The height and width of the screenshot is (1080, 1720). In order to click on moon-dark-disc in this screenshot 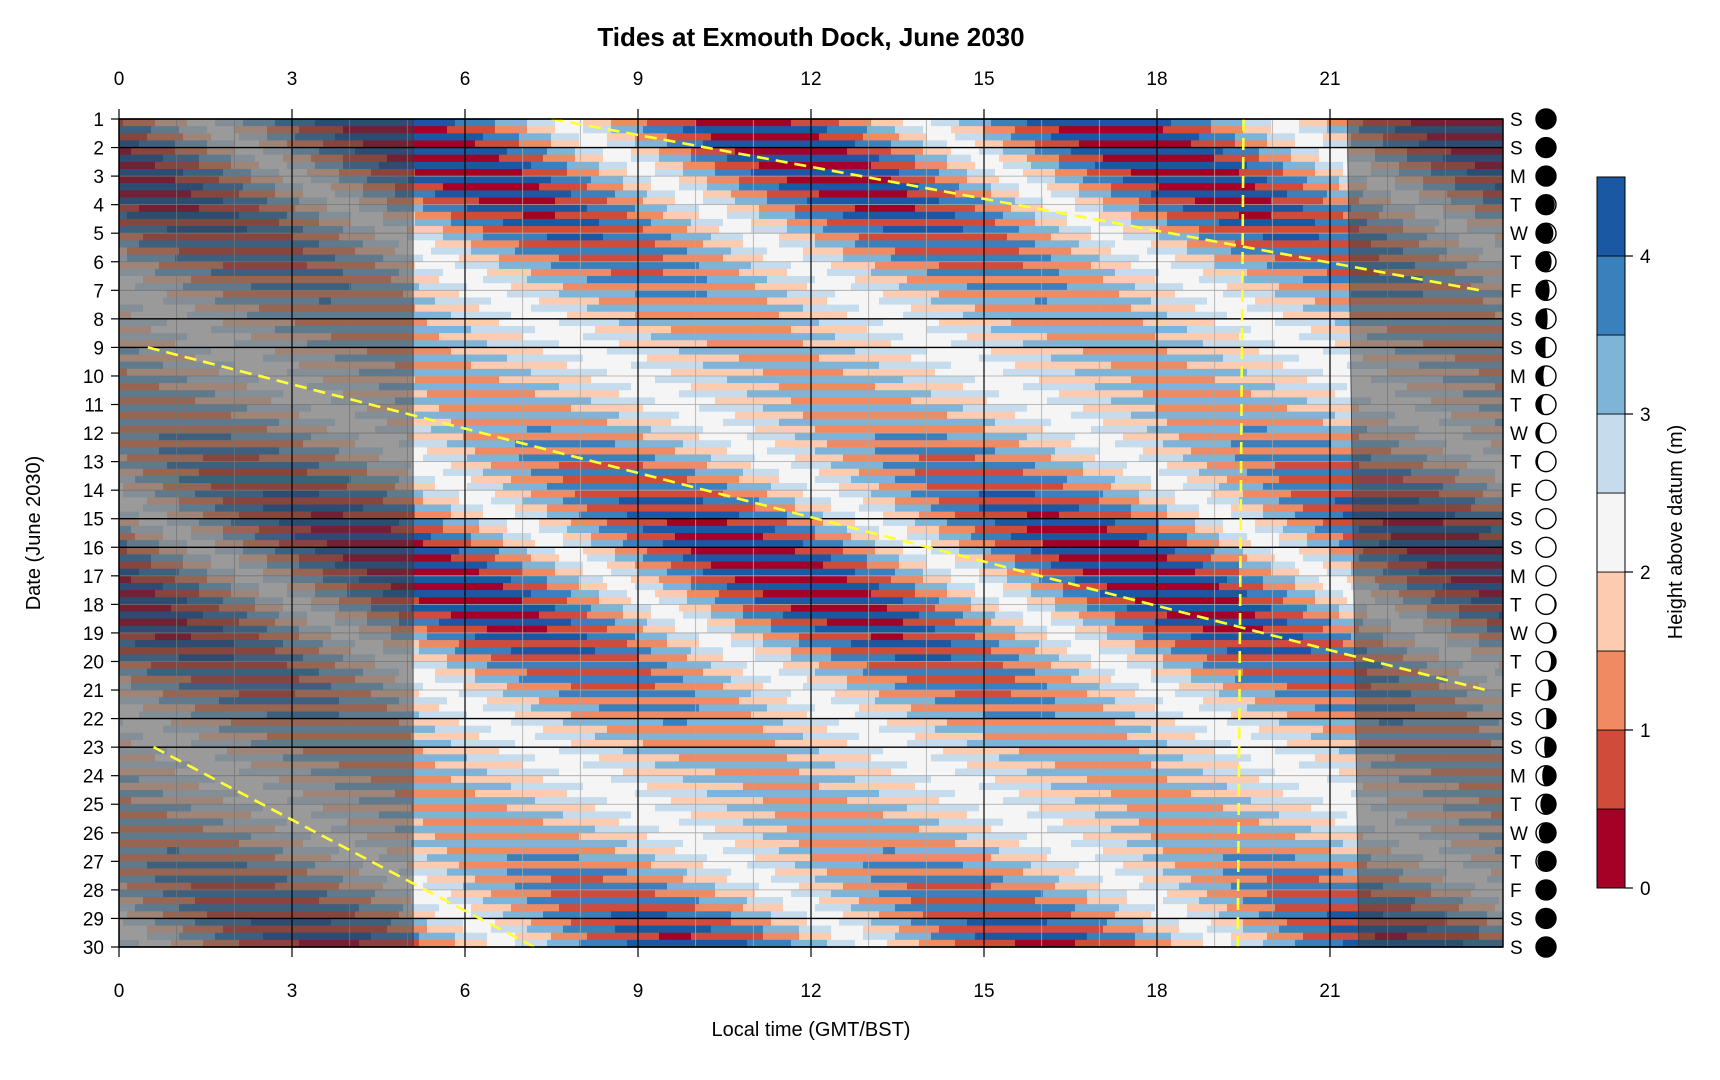, I will do `click(1546, 147)`.